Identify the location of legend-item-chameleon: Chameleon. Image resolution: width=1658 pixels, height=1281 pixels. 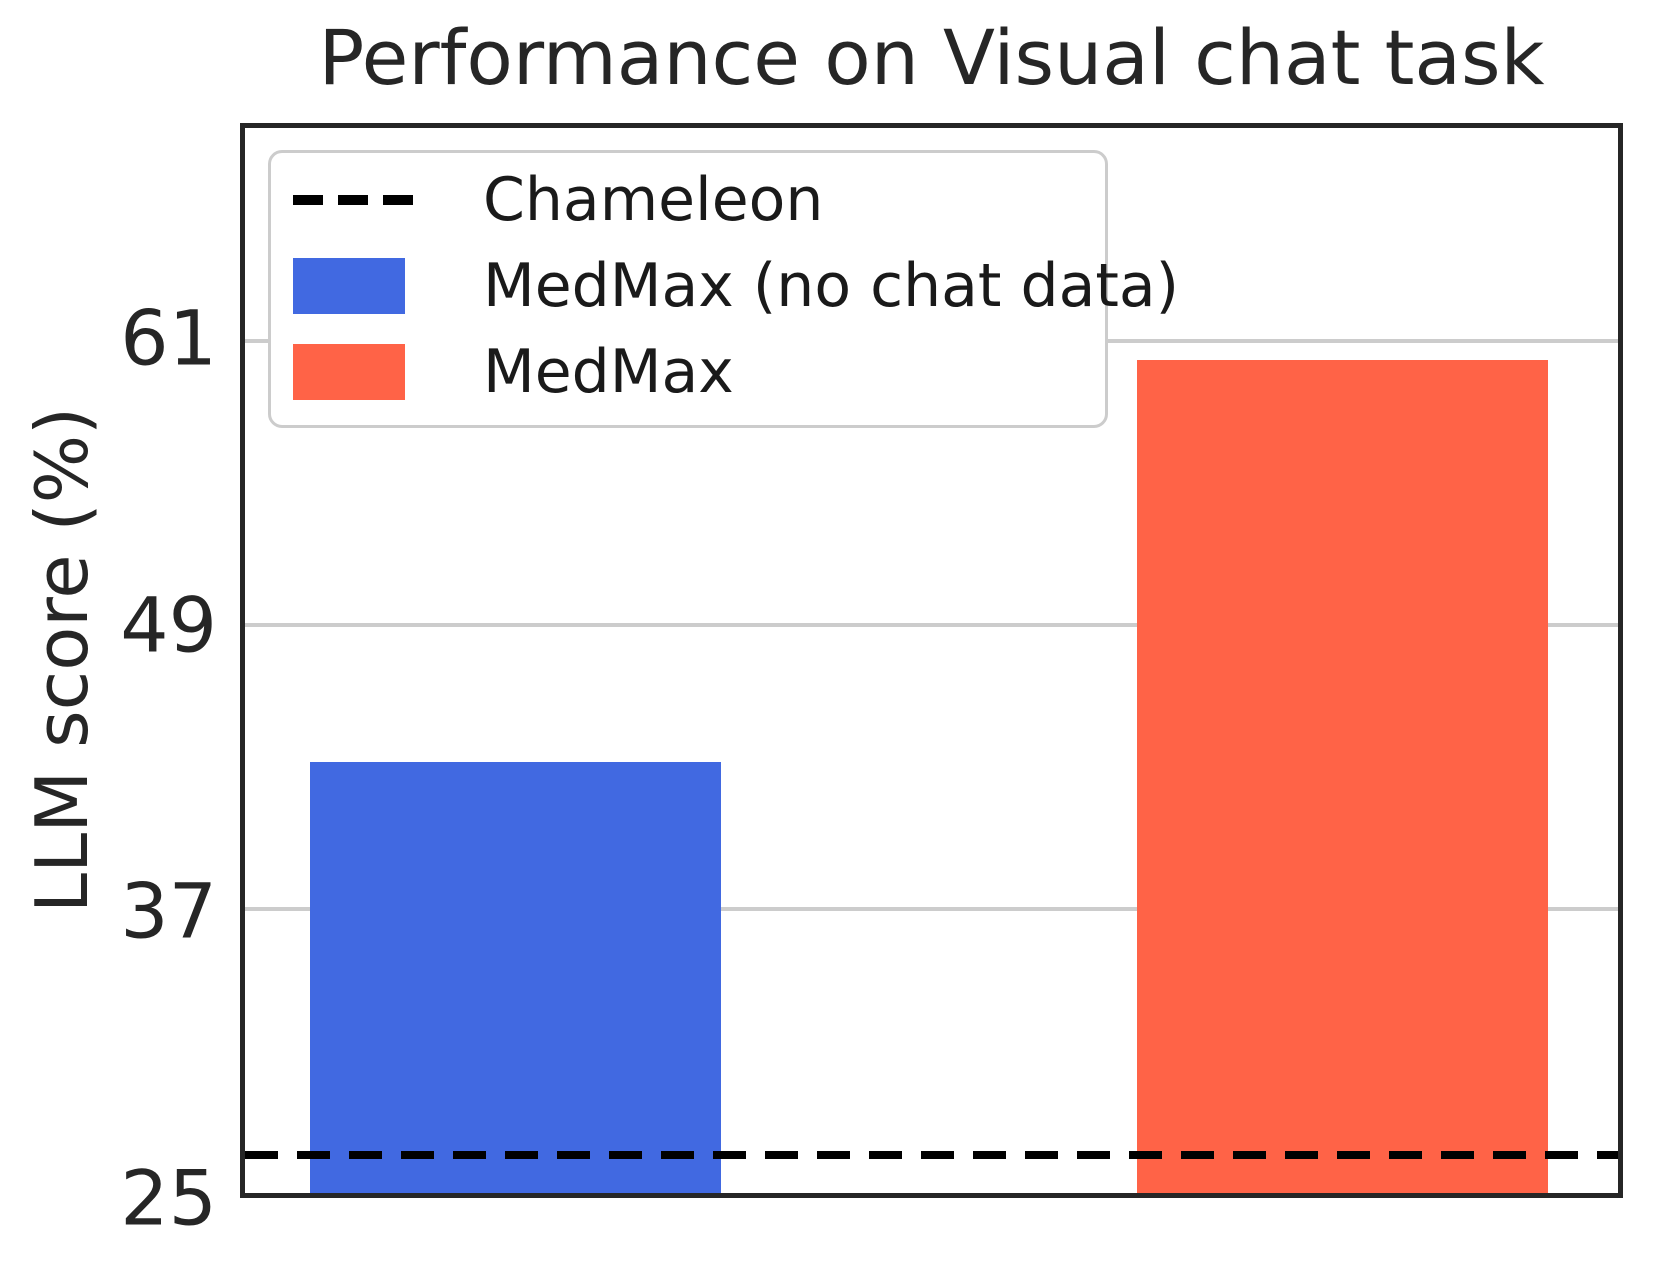
(688, 200).